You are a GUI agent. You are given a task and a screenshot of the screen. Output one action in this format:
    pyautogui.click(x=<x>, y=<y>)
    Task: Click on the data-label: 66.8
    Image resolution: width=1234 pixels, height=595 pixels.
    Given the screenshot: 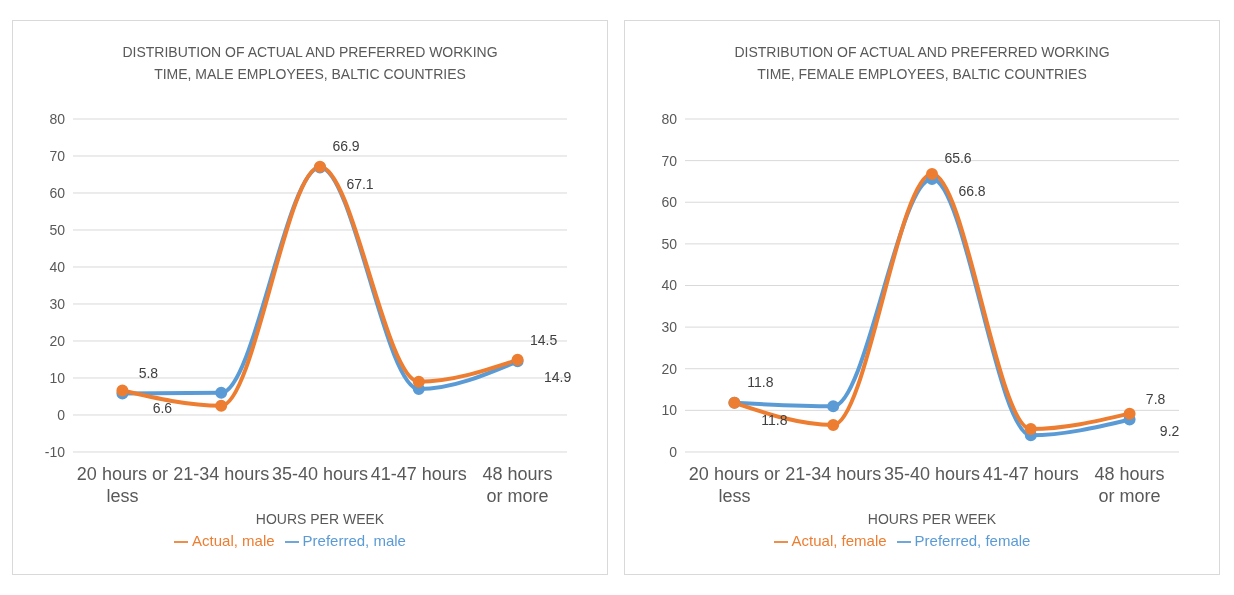 What is the action you would take?
    pyautogui.click(x=972, y=190)
    